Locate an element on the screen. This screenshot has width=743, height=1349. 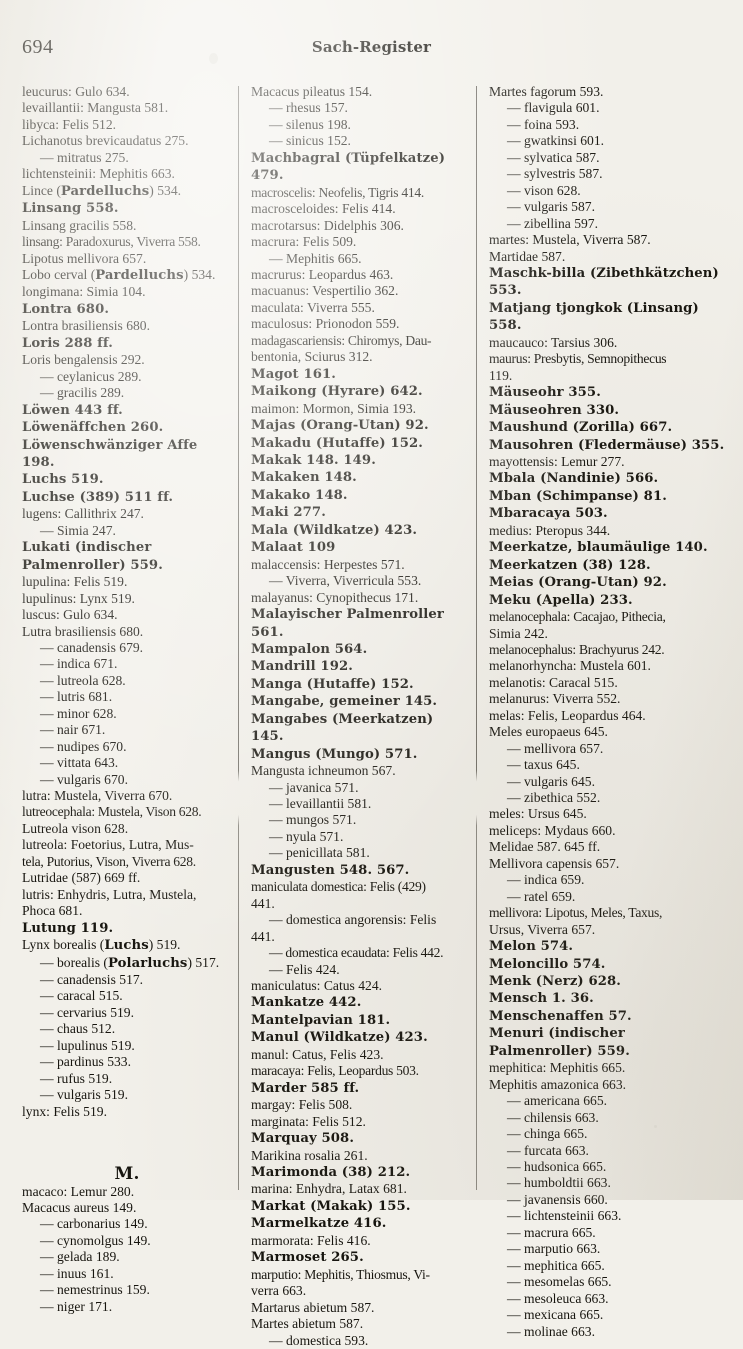
index-entry: — flavigula 601. is located at coordinates (553, 108).